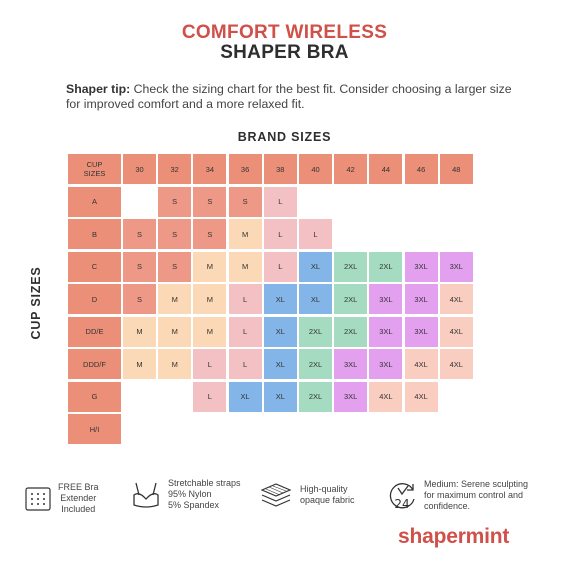  I want to click on band-size-header: 40, so click(315, 169).